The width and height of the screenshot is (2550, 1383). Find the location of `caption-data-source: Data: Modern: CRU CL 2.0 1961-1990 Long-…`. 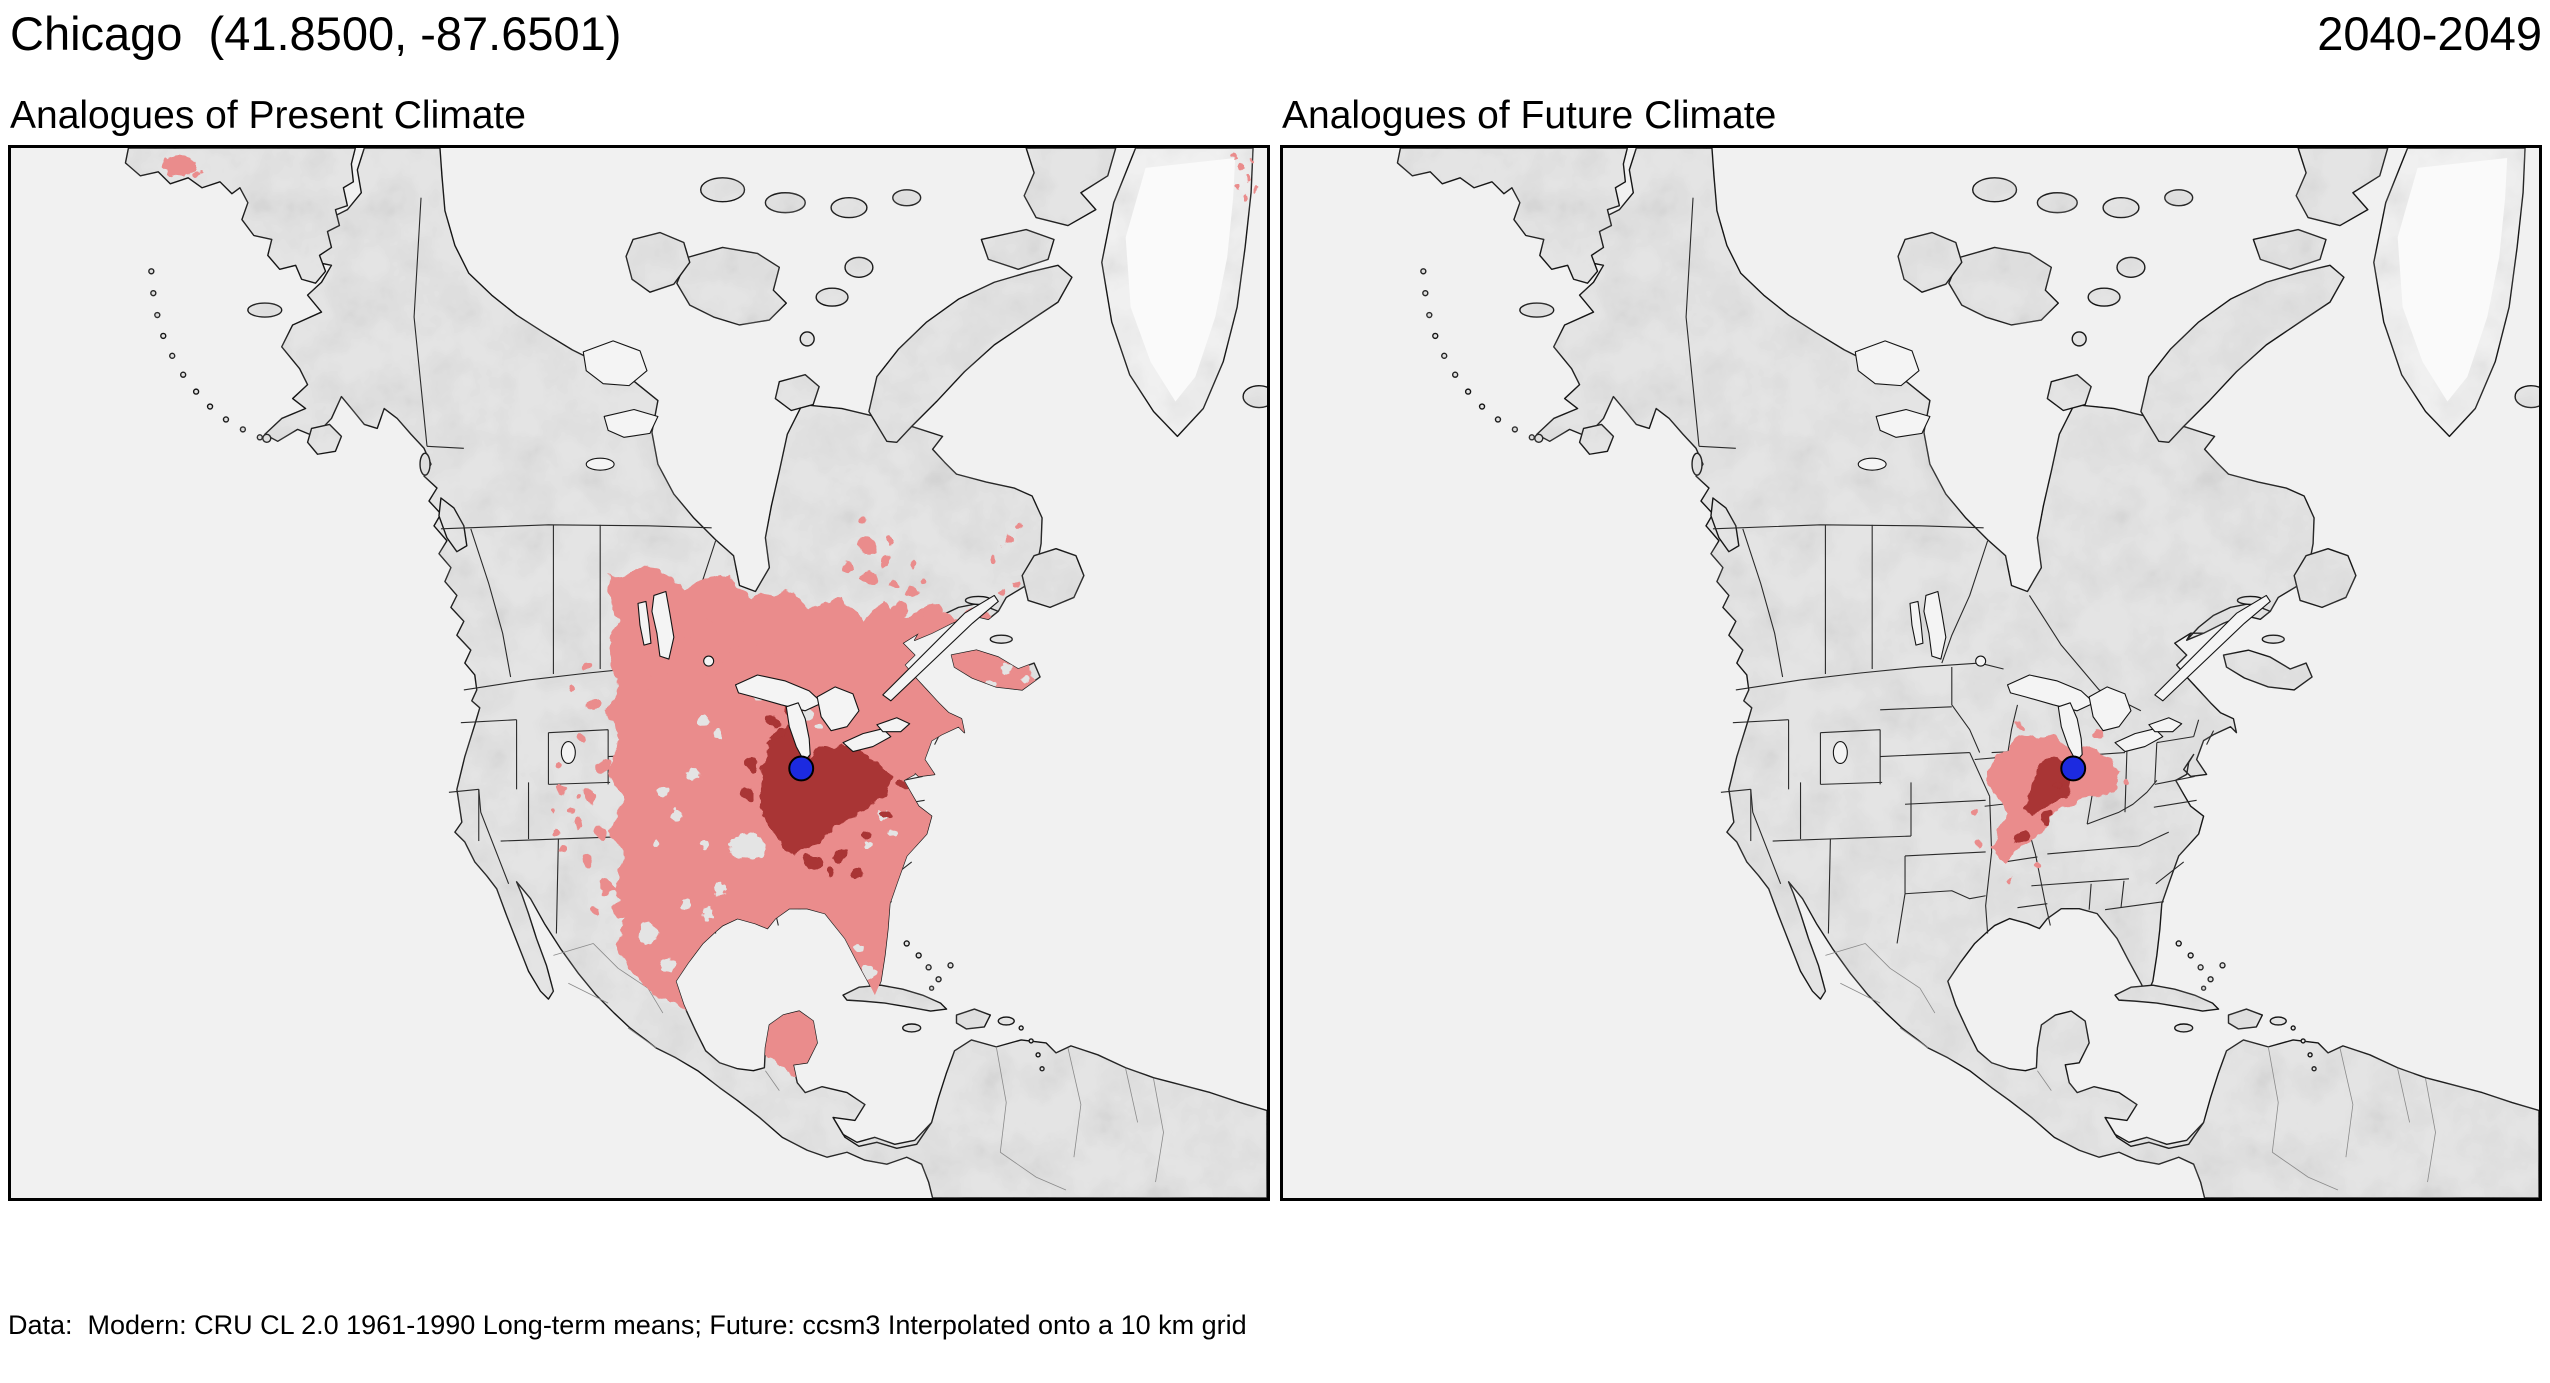

caption-data-source: Data: Modern: CRU CL 2.0 1961-1990 Long-… is located at coordinates (627, 1325).